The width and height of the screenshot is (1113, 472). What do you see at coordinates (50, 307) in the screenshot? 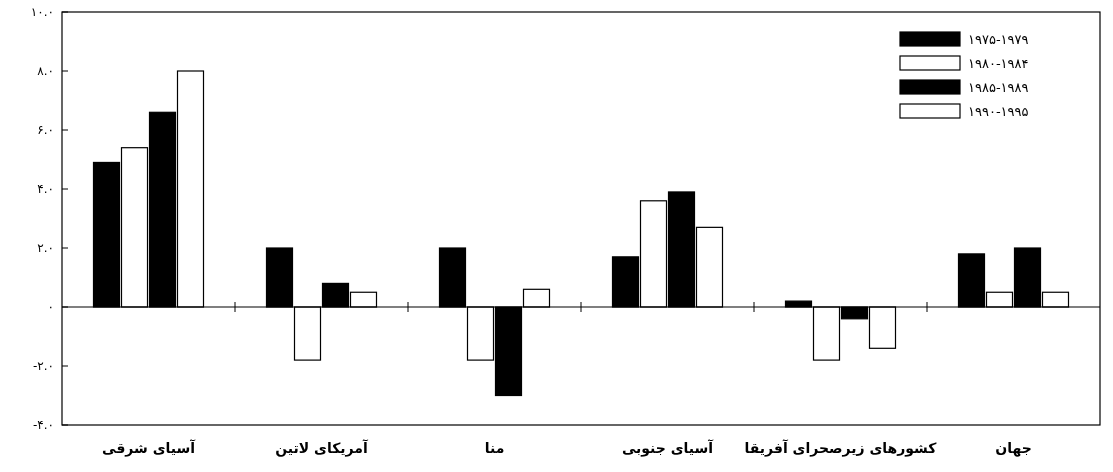
I see `y-tick-label: ۰` at bounding box center [50, 307].